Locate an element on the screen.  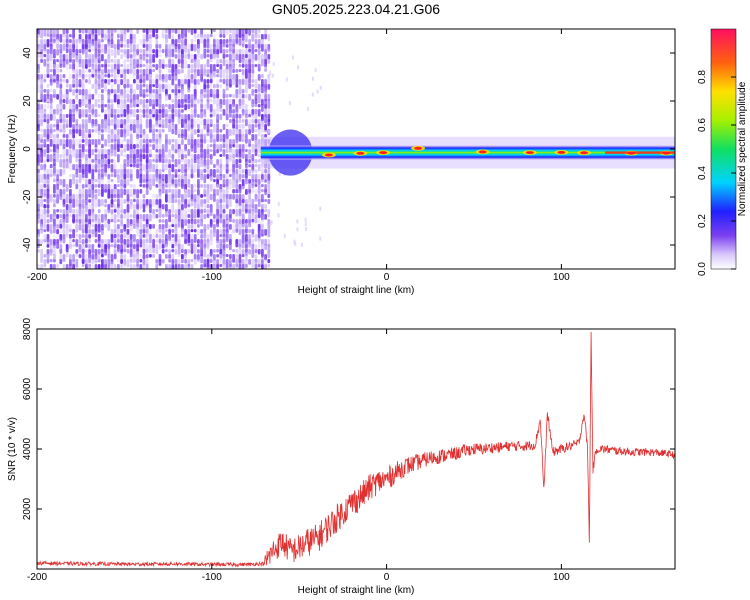
x-tick-label: 0 is located at coordinates (387, 277).